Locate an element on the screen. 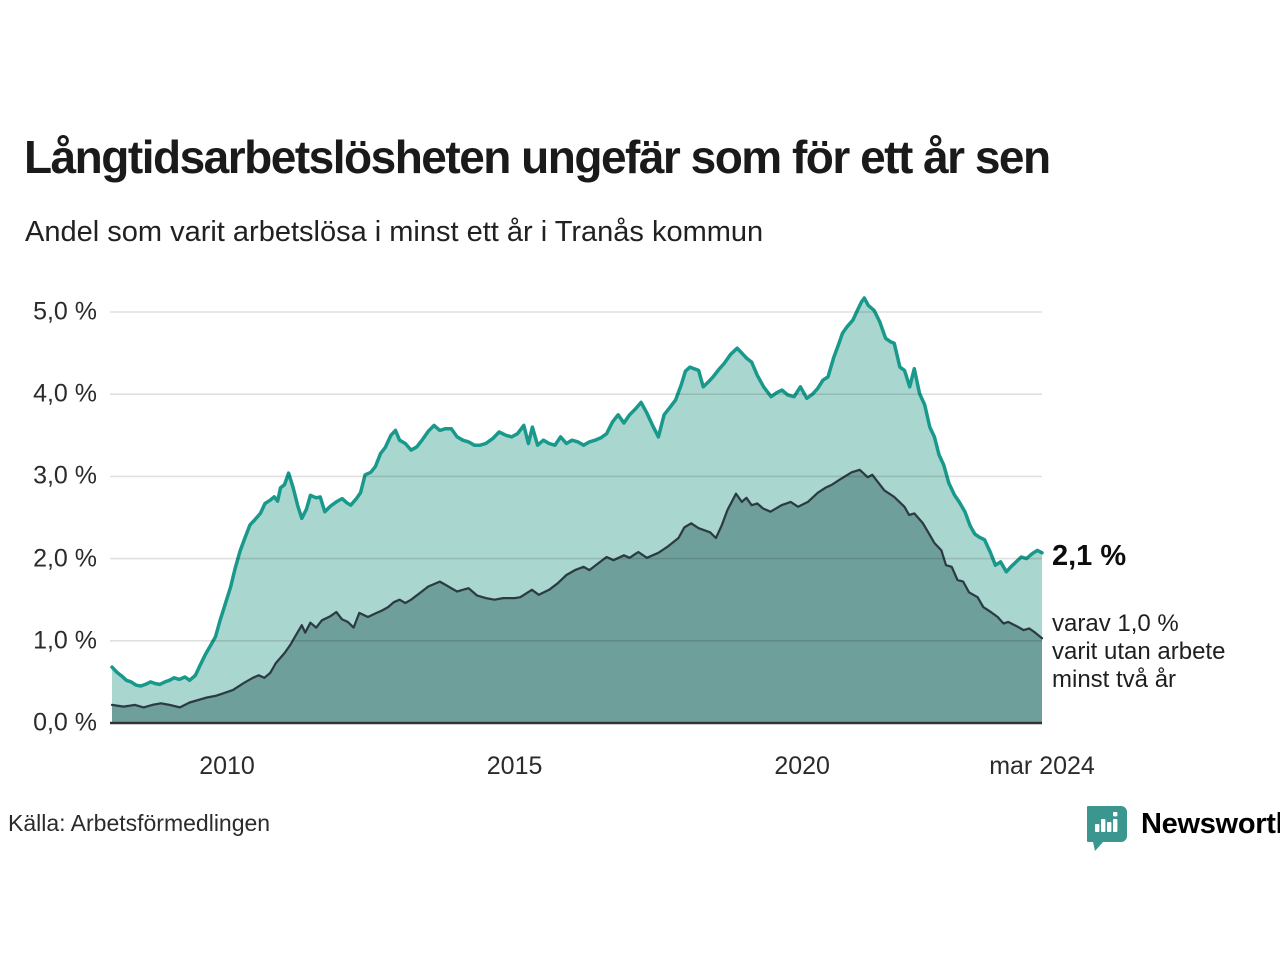 This screenshot has height=960, width=1280. y-tick-label: 1,0 % is located at coordinates (65, 640).